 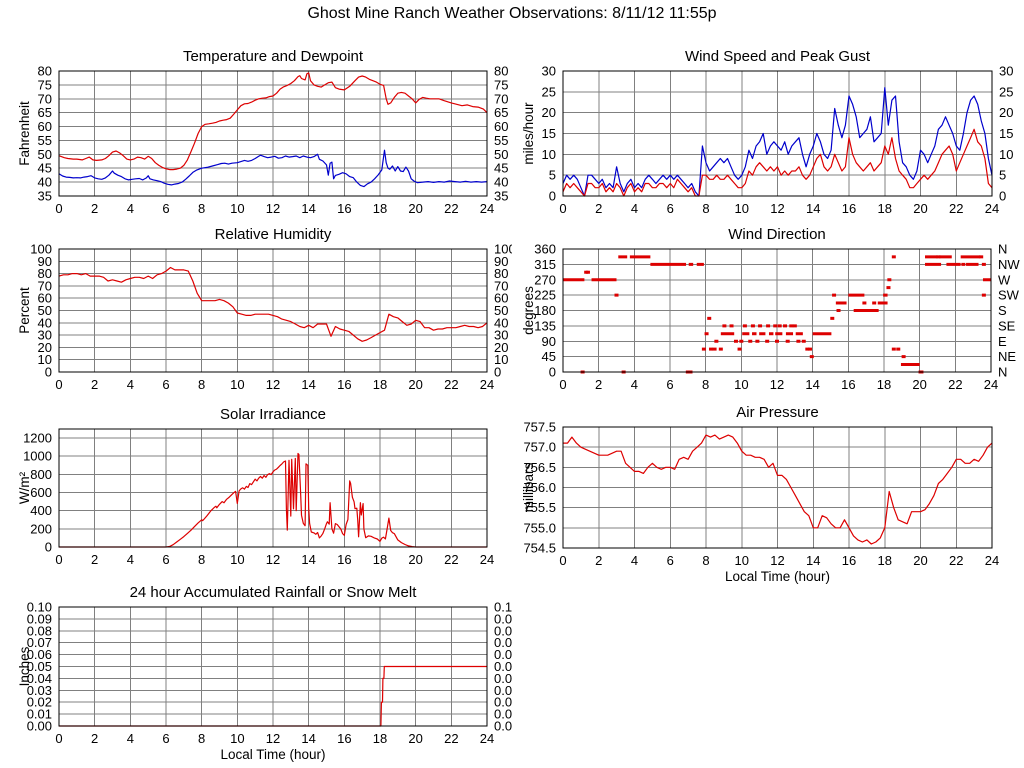 I want to click on svg-text: Local Time (hour), so click(x=272, y=754).